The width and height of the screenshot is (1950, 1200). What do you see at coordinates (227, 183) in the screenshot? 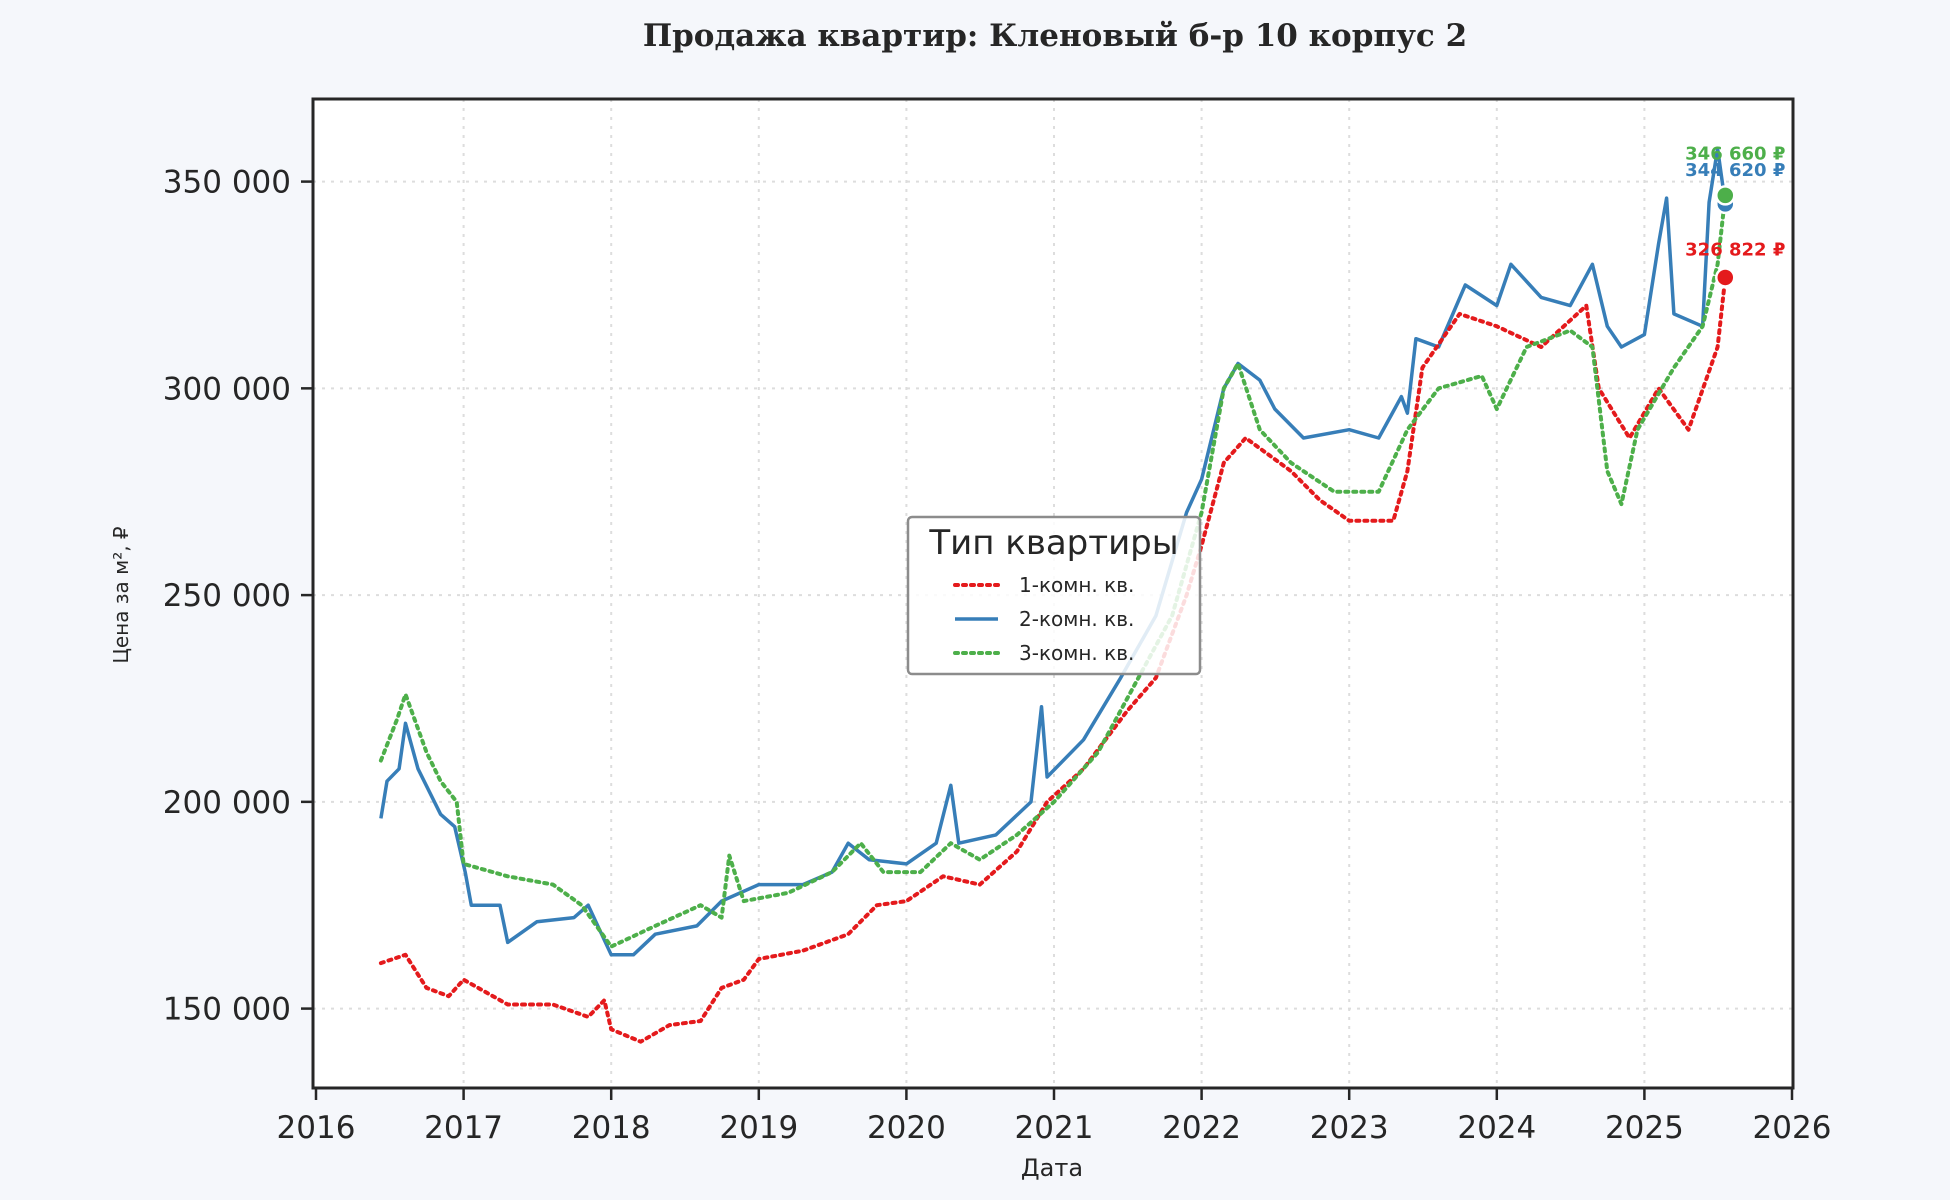
I see `y-tick-label: 350 000` at bounding box center [227, 183].